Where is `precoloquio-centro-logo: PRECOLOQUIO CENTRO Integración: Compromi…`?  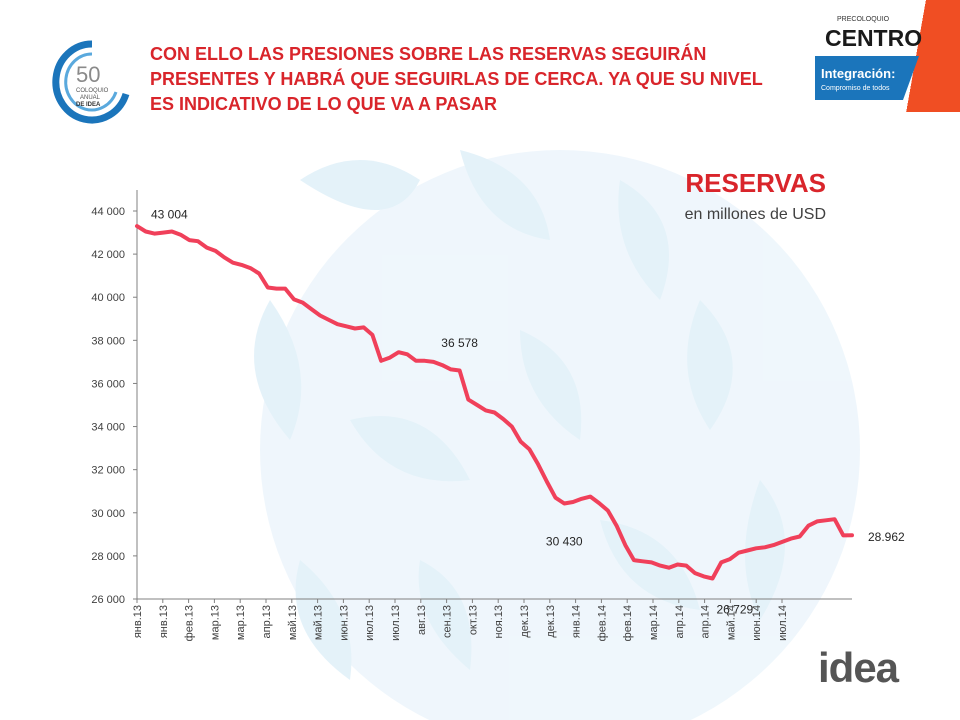
precoloquio-centro-logo: PRECOLOQUIO CENTRO Integración: Compromi… is located at coordinates (868, 58).